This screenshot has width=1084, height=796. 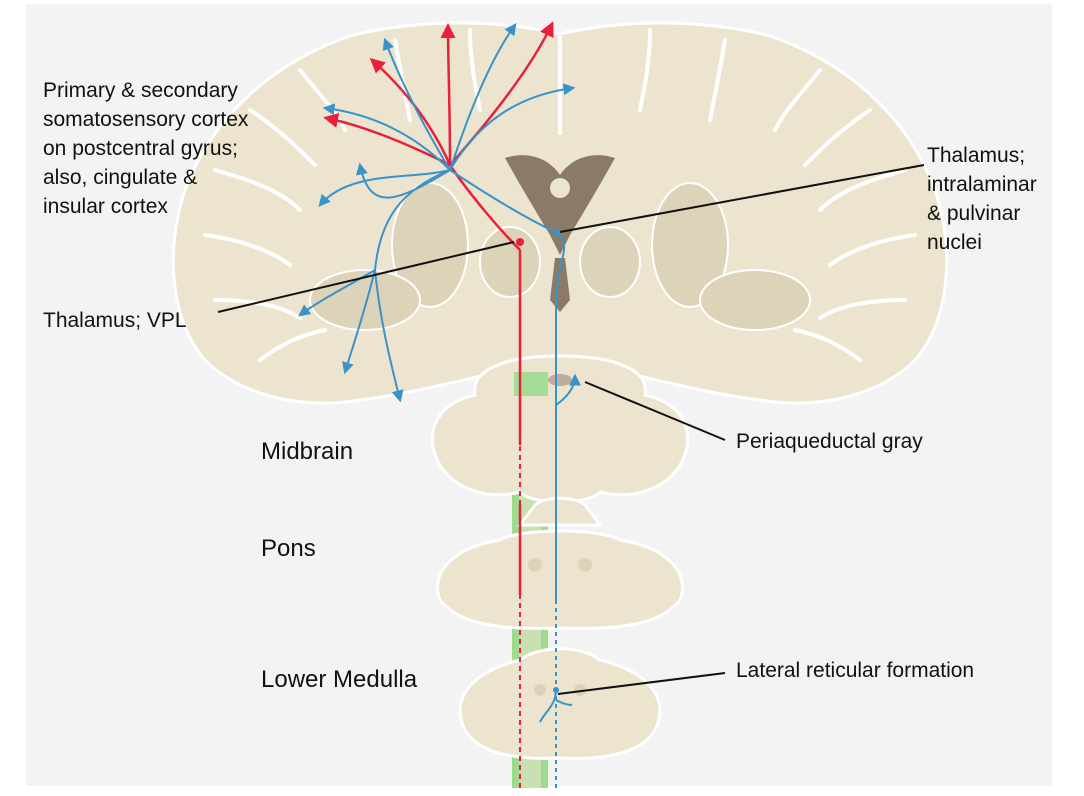 I want to click on midbrain-label: Midbrain, so click(x=307, y=451).